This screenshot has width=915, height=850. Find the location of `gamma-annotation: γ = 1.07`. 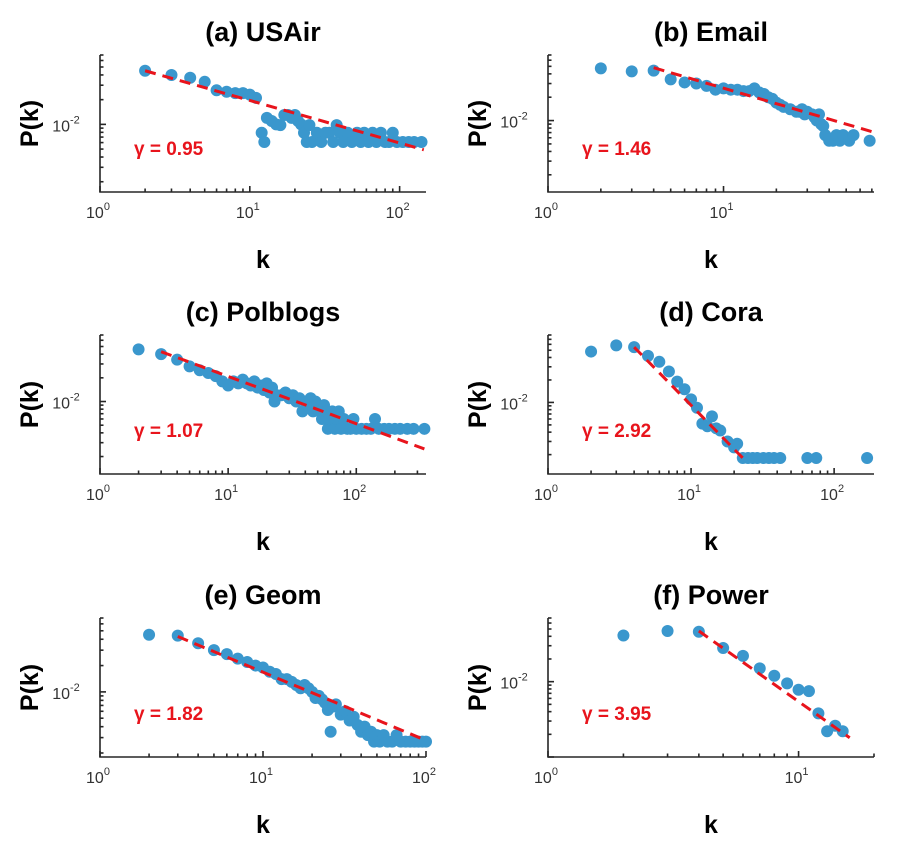

gamma-annotation: γ = 1.07 is located at coordinates (168, 431).